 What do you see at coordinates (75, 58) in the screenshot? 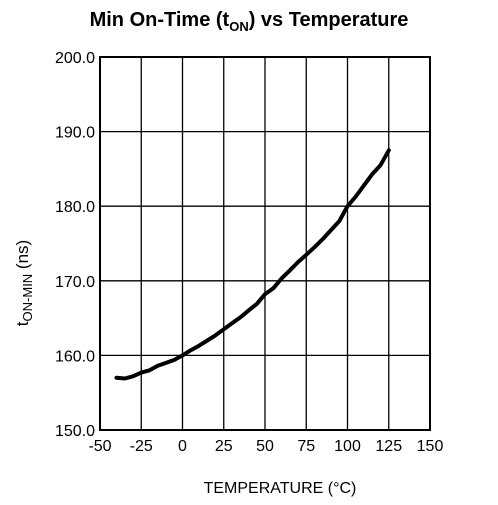
I see `y-tick-label: 200.0` at bounding box center [75, 58].